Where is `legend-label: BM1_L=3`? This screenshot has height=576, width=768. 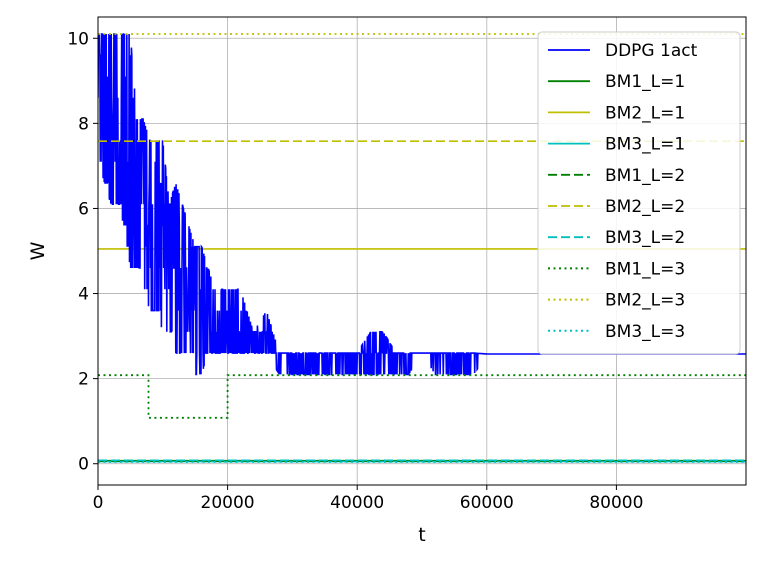 legend-label: BM1_L=3 is located at coordinates (645, 269).